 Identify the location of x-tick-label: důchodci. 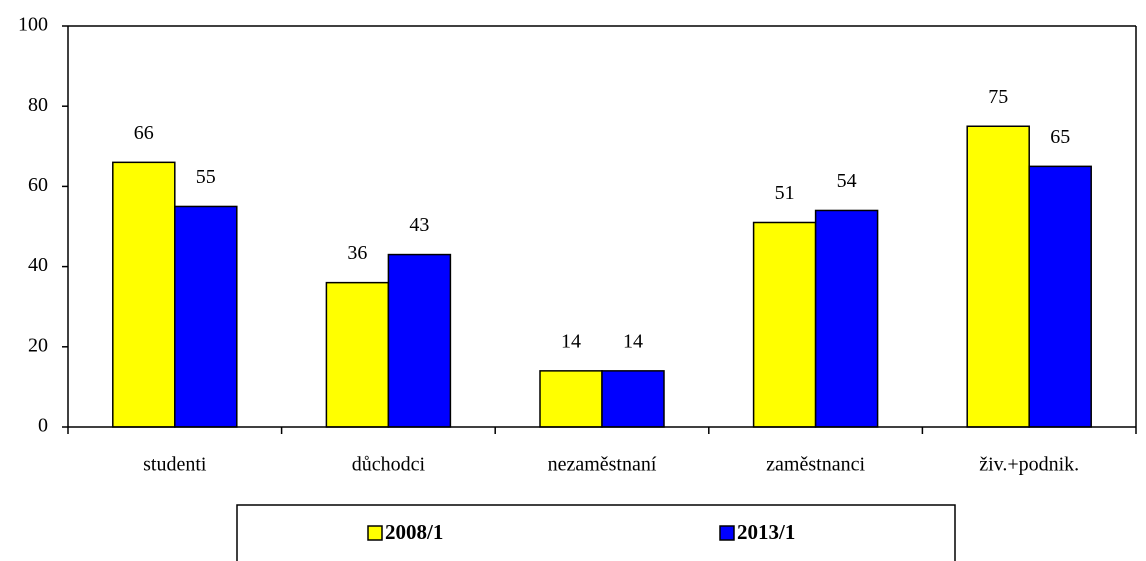
(389, 465).